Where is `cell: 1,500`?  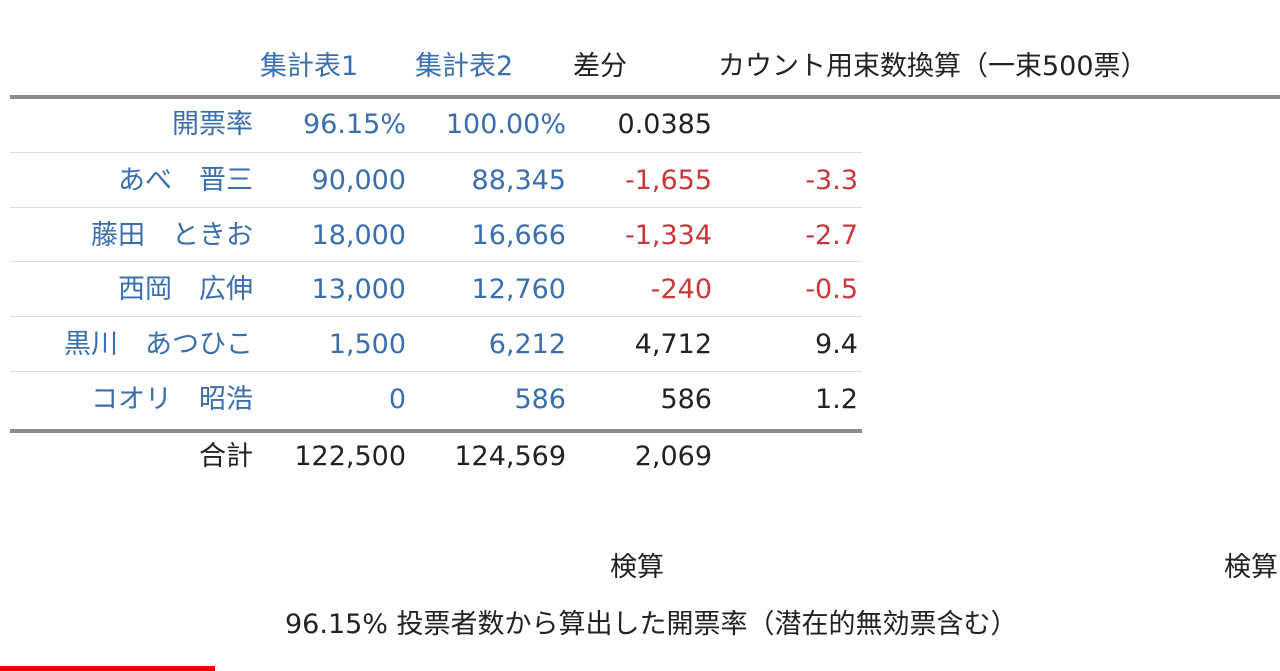 cell: 1,500 is located at coordinates (367, 344).